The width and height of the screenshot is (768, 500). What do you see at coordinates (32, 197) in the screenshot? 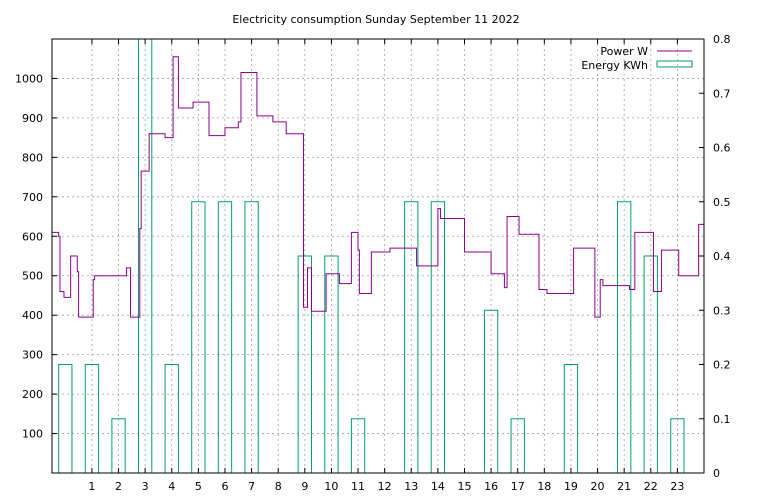
I see `y-tick-label: 700` at bounding box center [32, 197].